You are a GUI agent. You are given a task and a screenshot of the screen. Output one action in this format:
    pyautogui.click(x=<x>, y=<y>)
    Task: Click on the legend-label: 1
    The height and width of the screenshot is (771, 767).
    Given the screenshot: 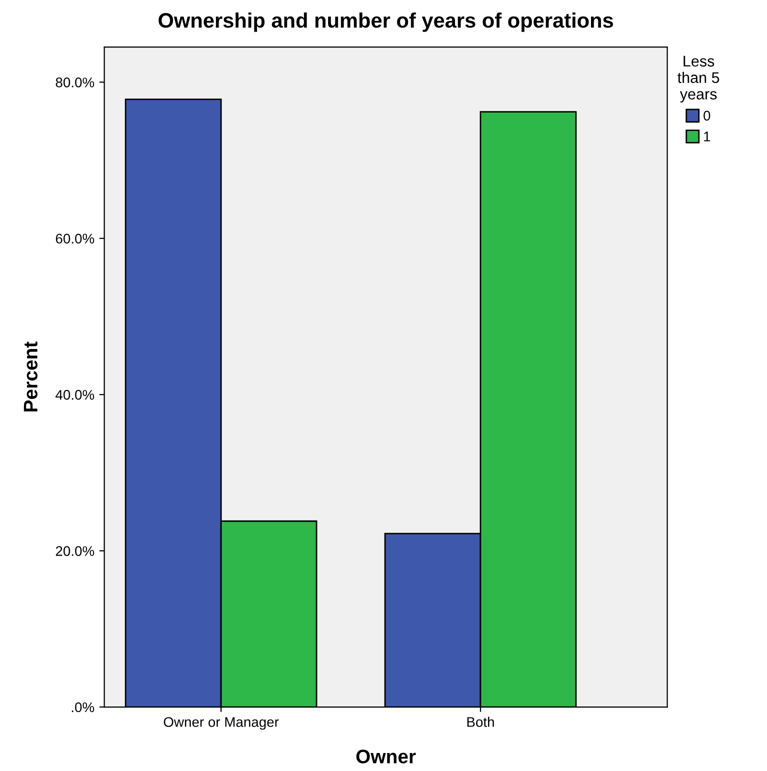 What is the action you would take?
    pyautogui.click(x=707, y=137)
    